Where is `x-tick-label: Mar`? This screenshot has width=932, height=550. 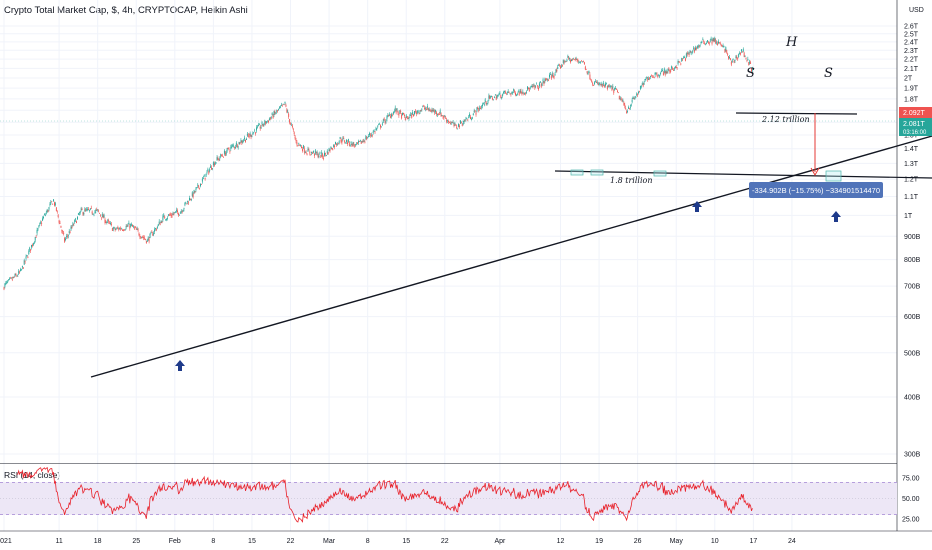 x-tick-label: Mar is located at coordinates (329, 541).